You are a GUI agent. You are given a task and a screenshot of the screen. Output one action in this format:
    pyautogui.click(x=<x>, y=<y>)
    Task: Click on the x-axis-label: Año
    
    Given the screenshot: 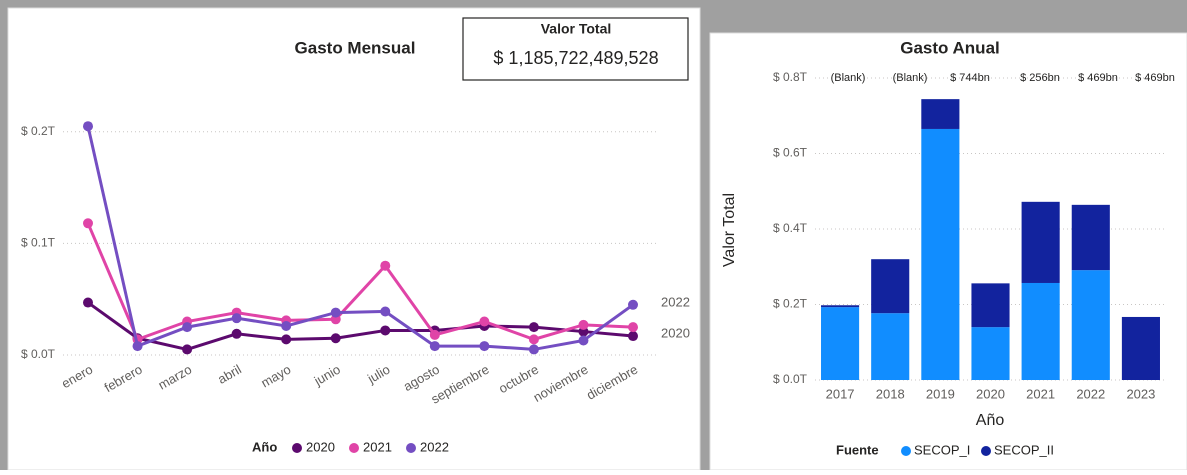 What is the action you would take?
    pyautogui.click(x=990, y=420)
    